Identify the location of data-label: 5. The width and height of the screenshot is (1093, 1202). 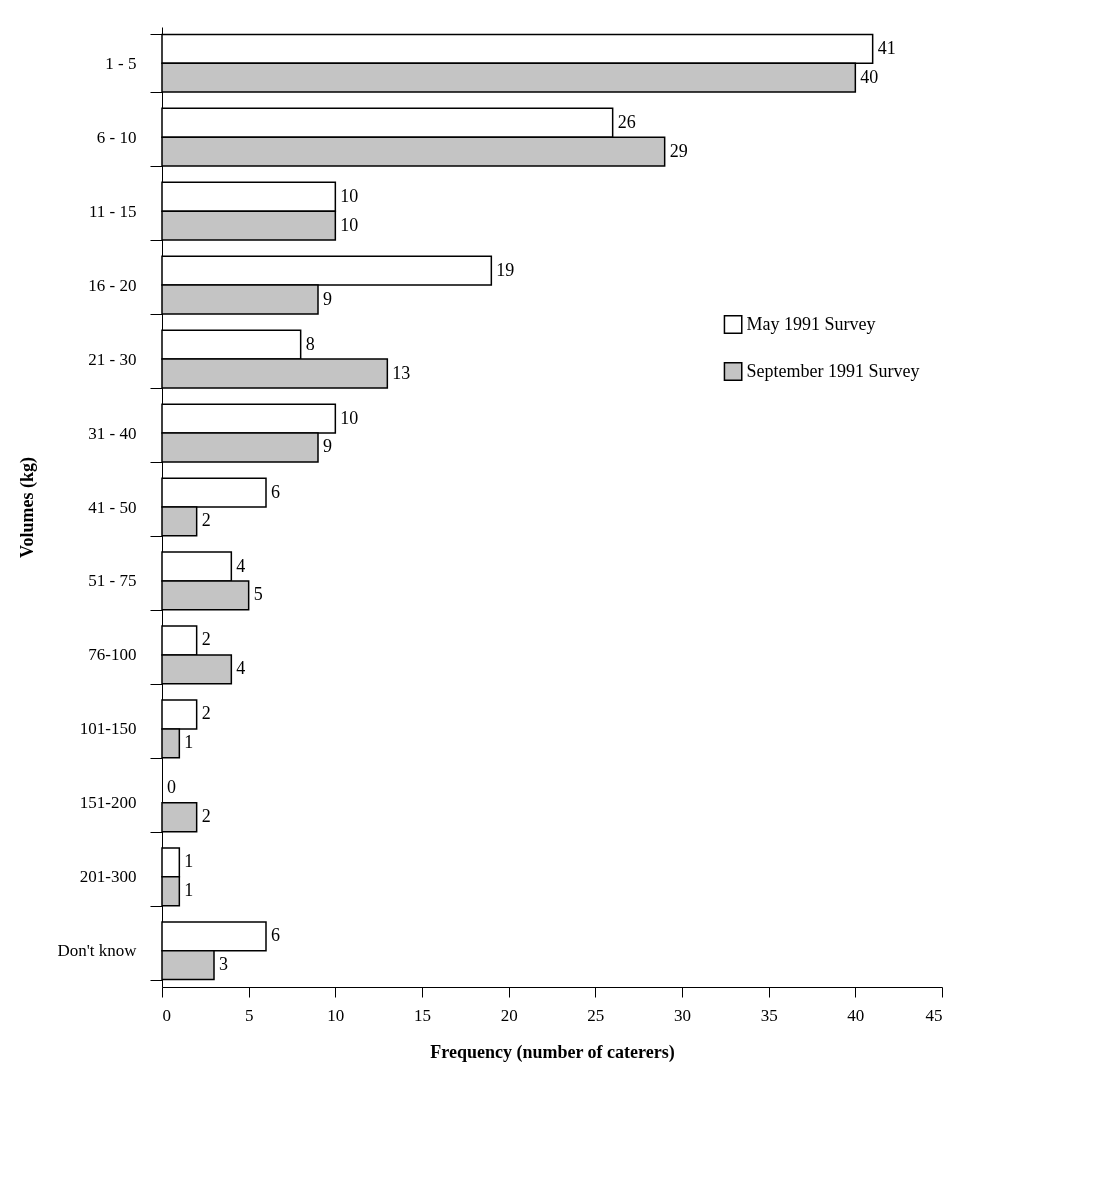
(258, 594).